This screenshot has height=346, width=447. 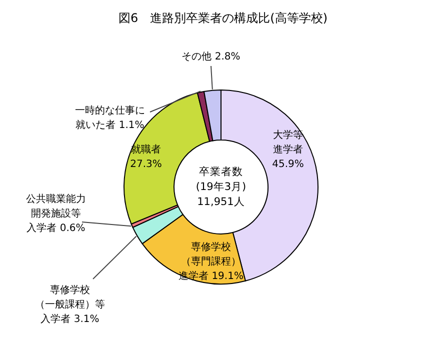 What do you see at coordinates (146, 149) in the screenshot?
I see `slice-label: 就職者` at bounding box center [146, 149].